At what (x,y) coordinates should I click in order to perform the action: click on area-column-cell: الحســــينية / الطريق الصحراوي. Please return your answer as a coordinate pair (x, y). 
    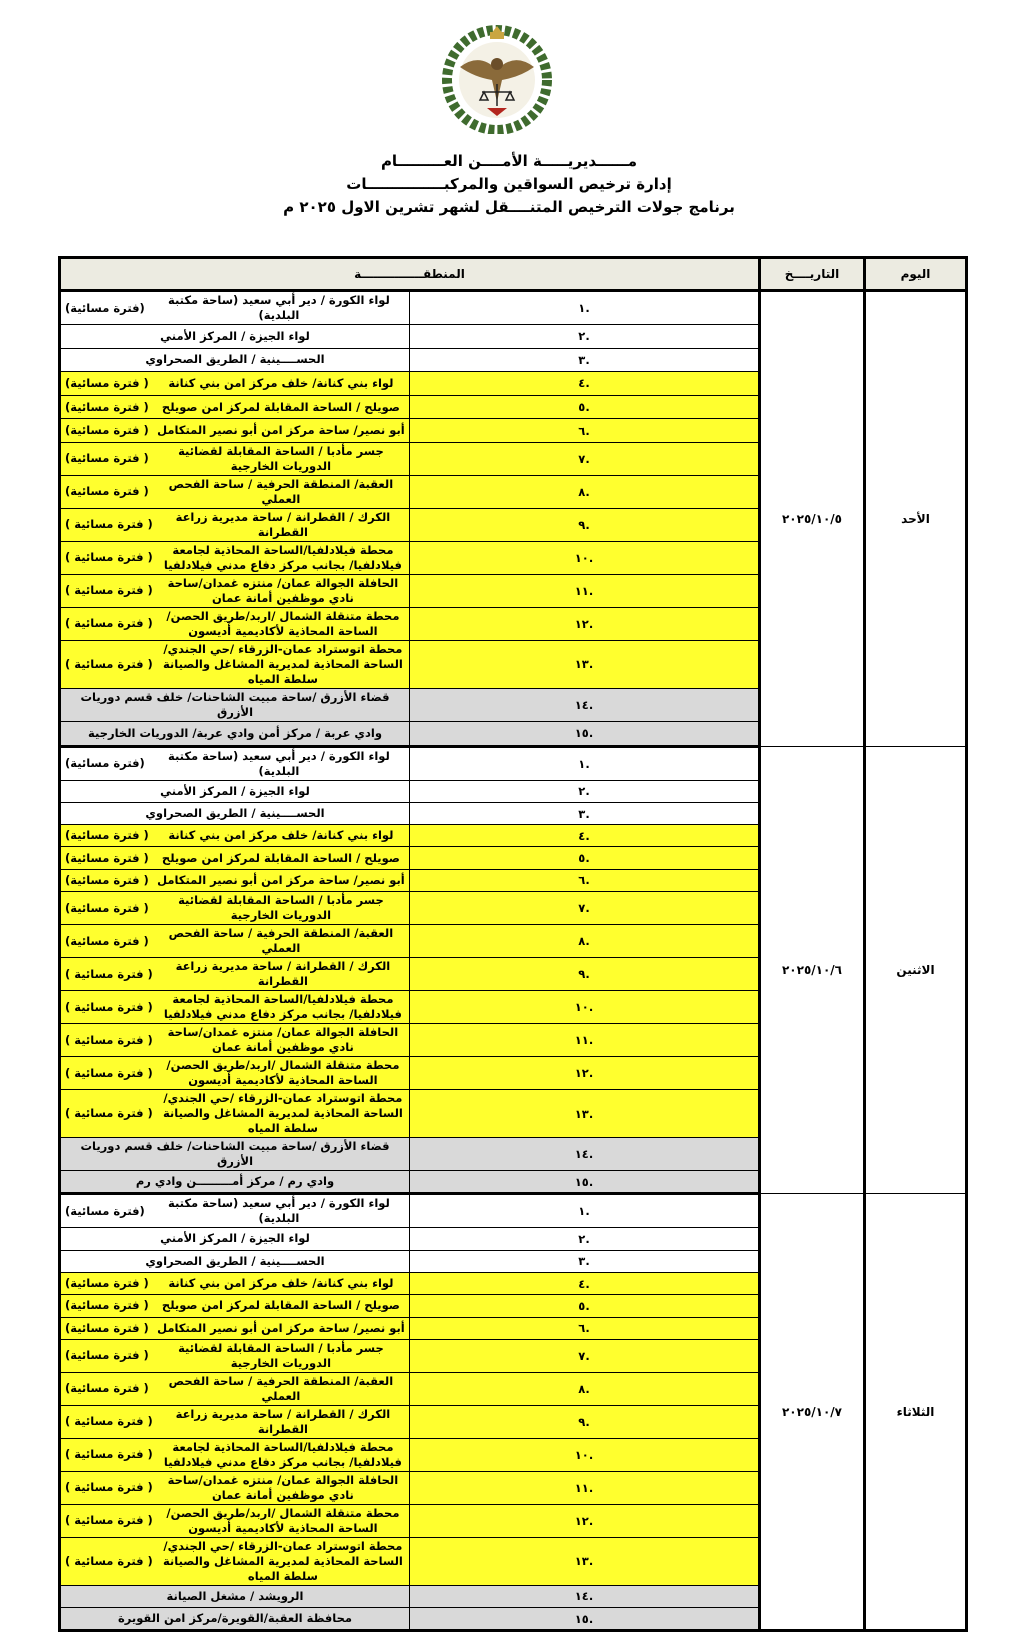
    Looking at the image, I should click on (234, 1261).